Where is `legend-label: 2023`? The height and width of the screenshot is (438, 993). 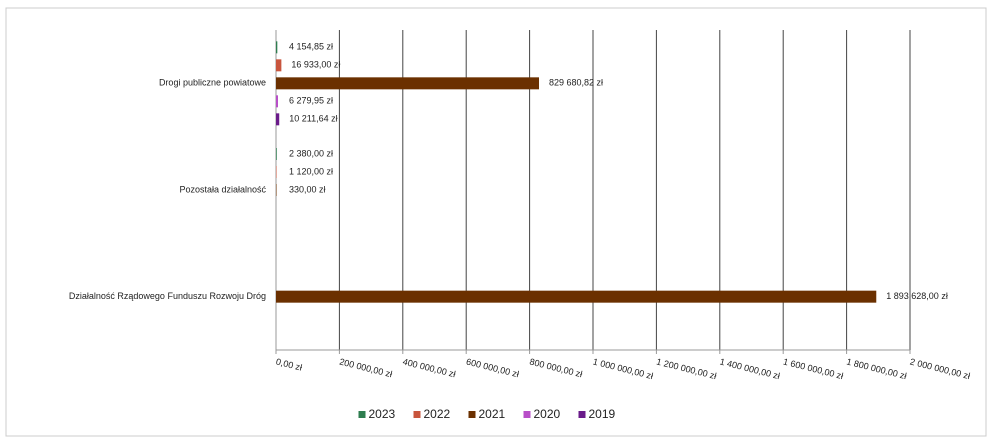
legend-label: 2023 is located at coordinates (382, 414).